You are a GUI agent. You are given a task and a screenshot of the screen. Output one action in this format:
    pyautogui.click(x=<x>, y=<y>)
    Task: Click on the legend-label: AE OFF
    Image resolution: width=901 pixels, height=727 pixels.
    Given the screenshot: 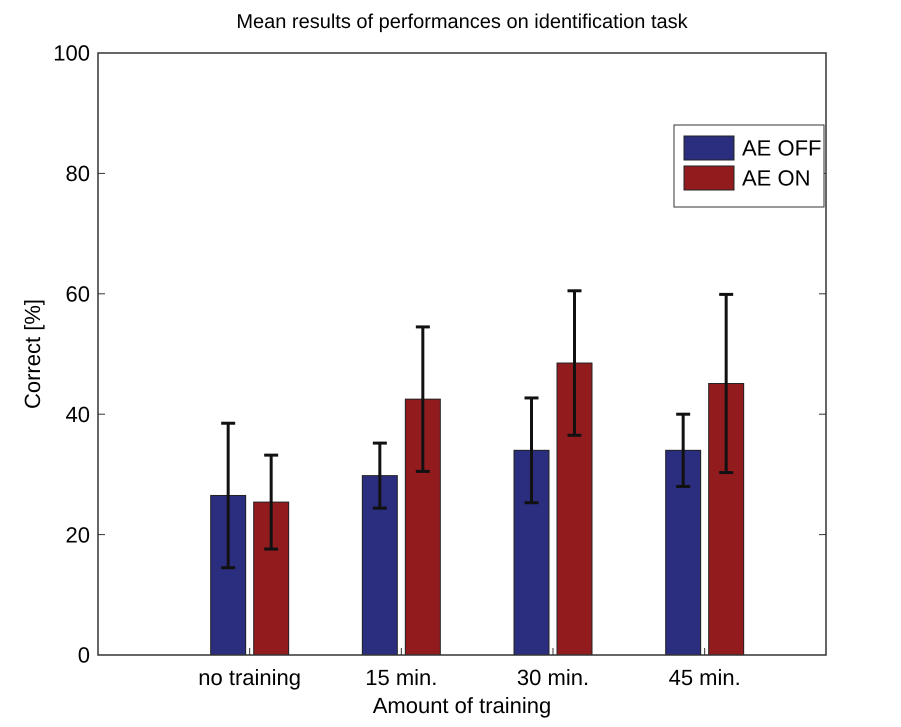 What is the action you would take?
    pyautogui.click(x=782, y=148)
    